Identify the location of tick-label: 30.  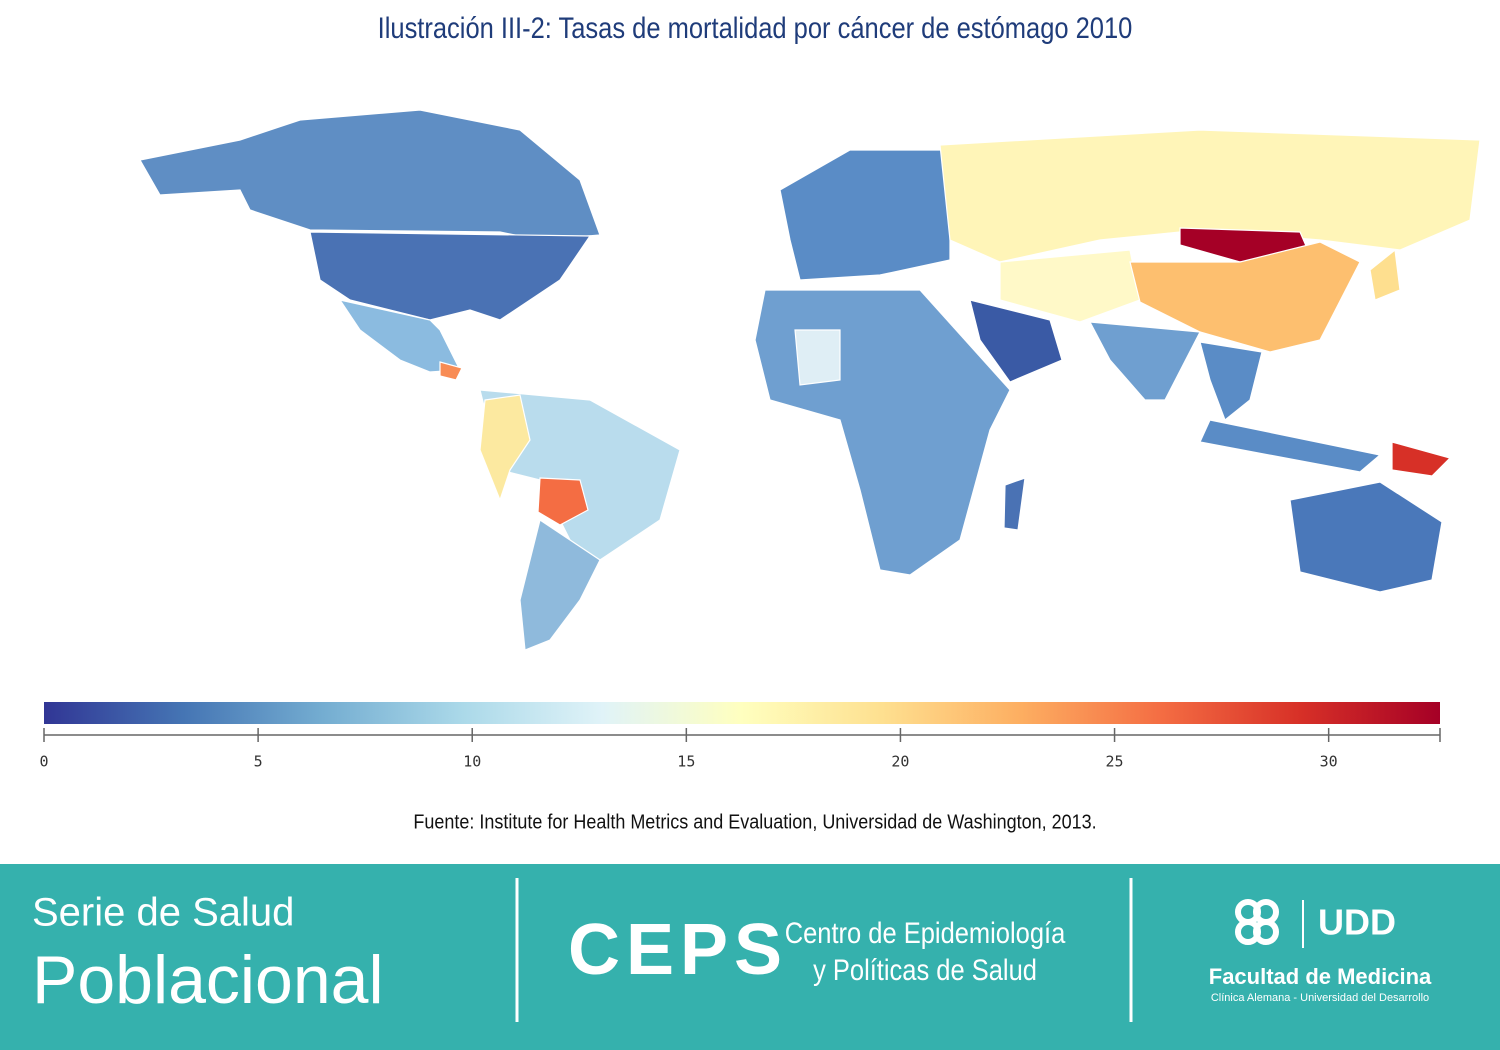
(1329, 762).